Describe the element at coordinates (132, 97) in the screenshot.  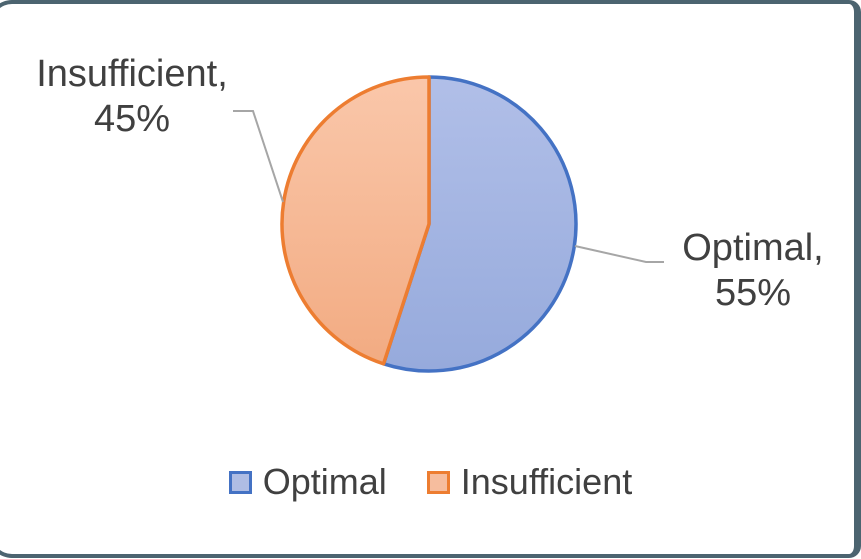
I see `data-label-insufficient: Insufficient, 45%` at that location.